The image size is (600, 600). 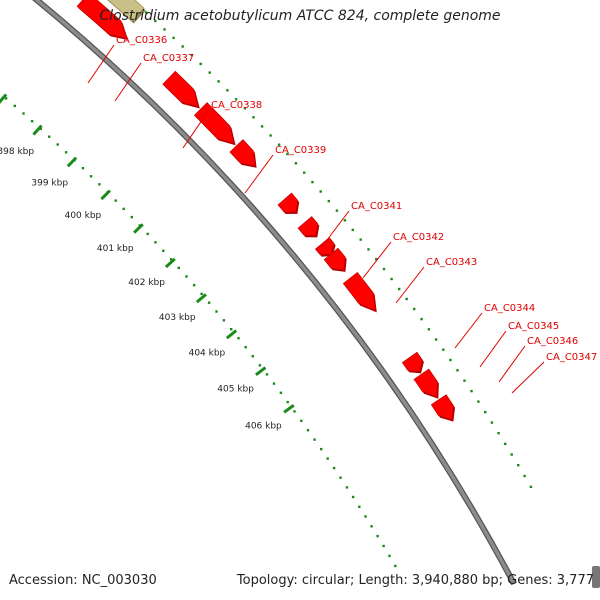 What do you see at coordinates (418, 237) in the screenshot?
I see `gene-label: CA_C0342` at bounding box center [418, 237].